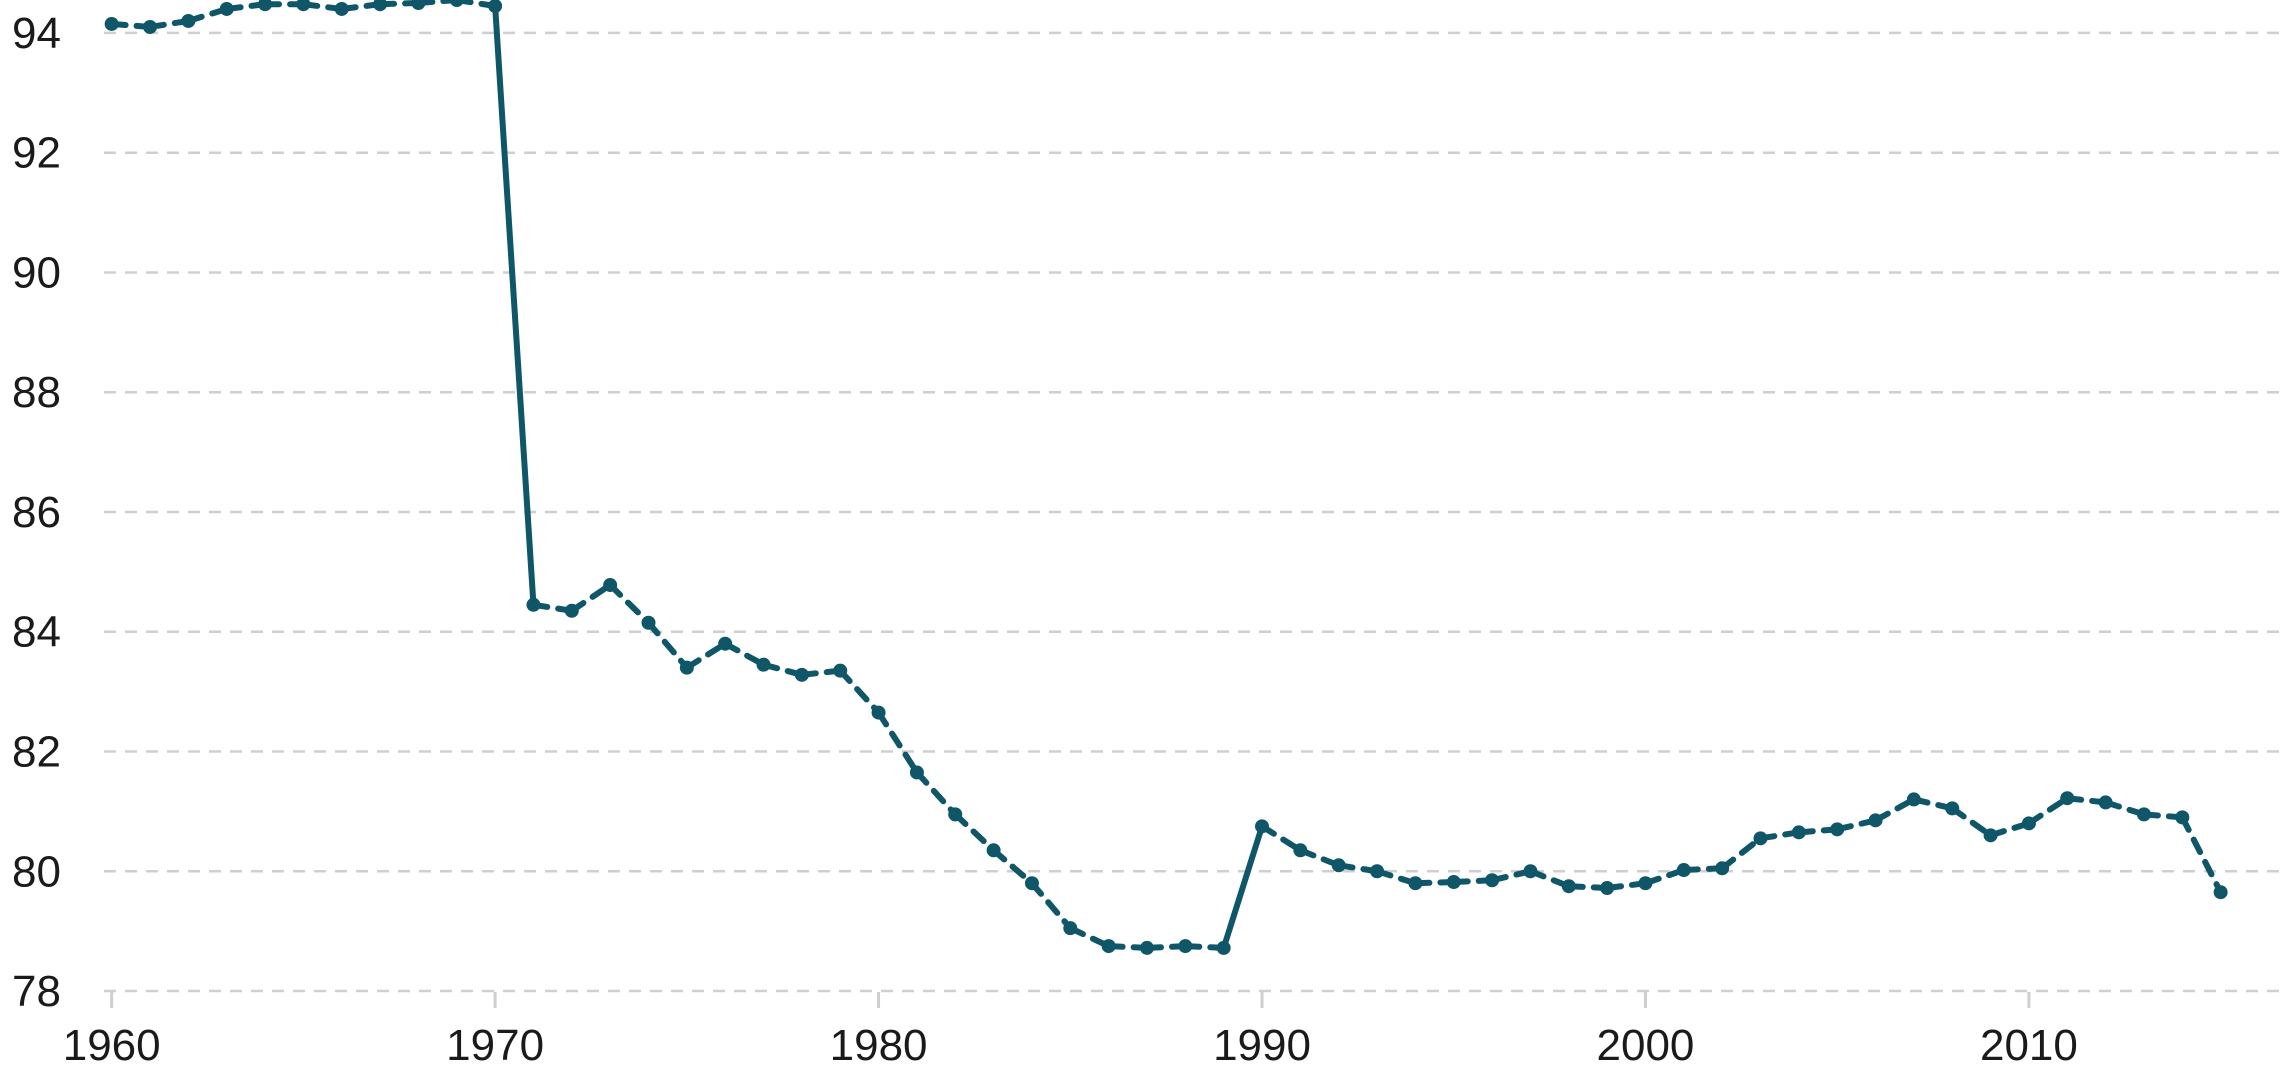  What do you see at coordinates (879, 1045) in the screenshot?
I see `x-tick-label: 1980` at bounding box center [879, 1045].